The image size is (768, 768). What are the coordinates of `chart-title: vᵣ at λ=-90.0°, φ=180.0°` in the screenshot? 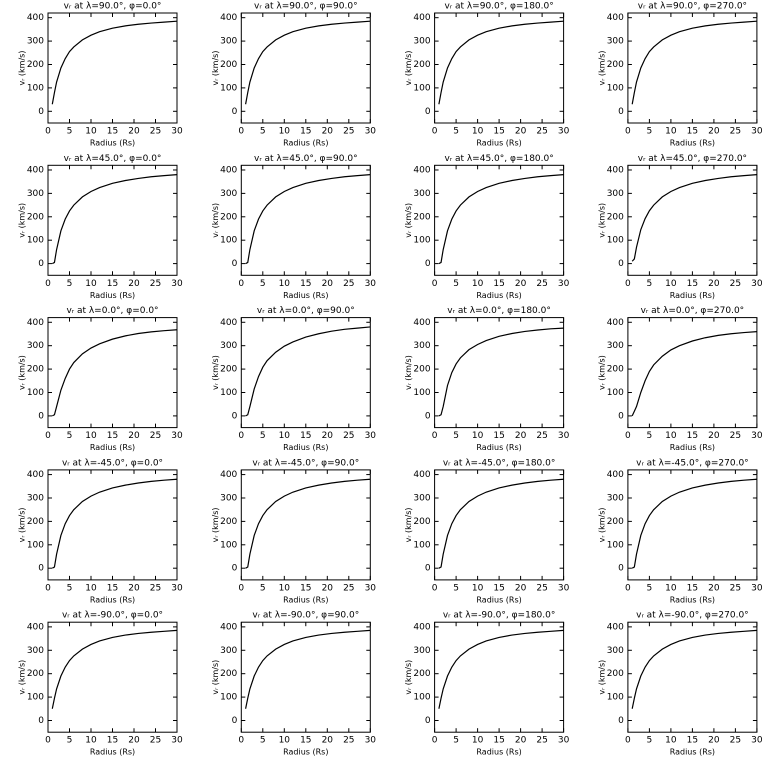 It's located at (499, 616).